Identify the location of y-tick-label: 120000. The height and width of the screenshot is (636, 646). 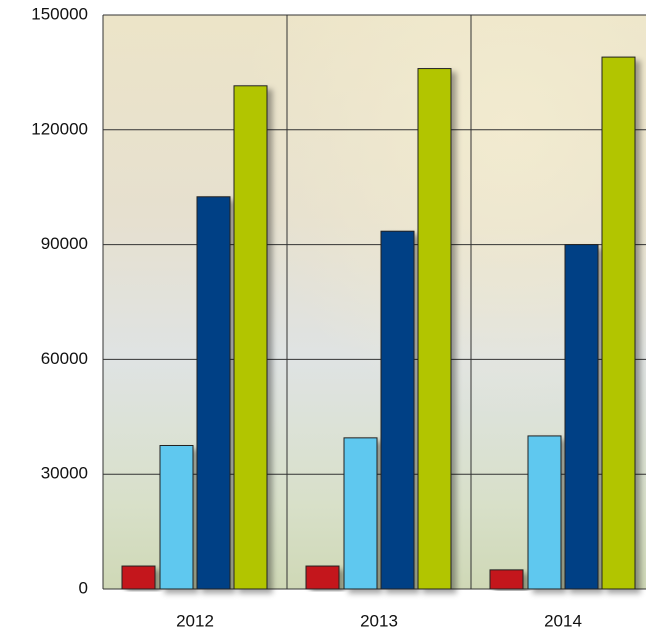
(59, 128).